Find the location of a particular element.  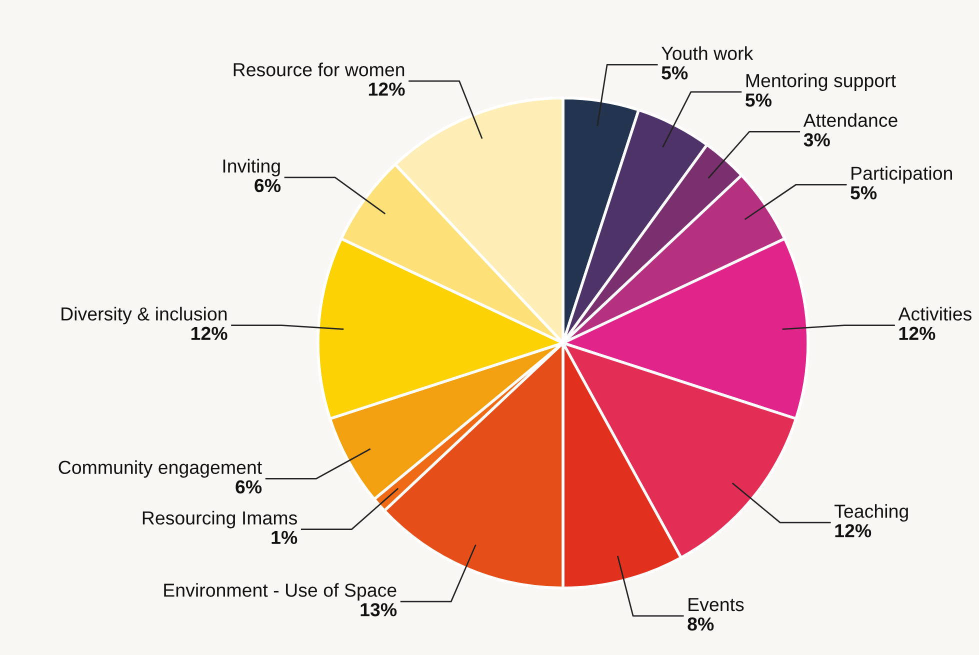

slice-label: Youth work is located at coordinates (707, 53).